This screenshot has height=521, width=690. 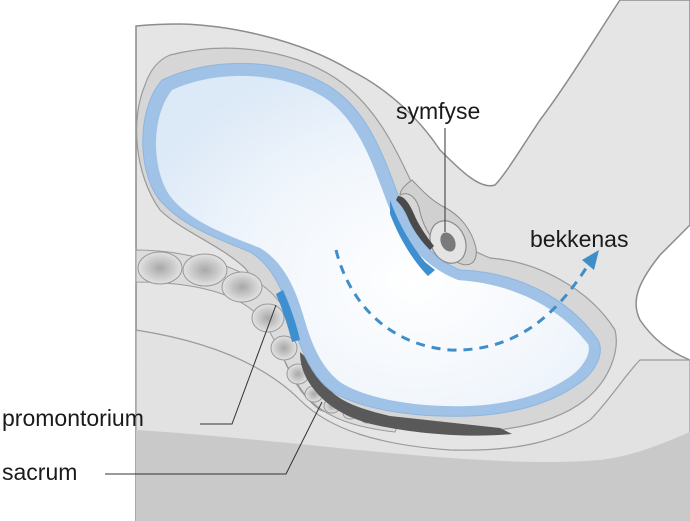 I want to click on promontory-label: promontorium, so click(x=73, y=418).